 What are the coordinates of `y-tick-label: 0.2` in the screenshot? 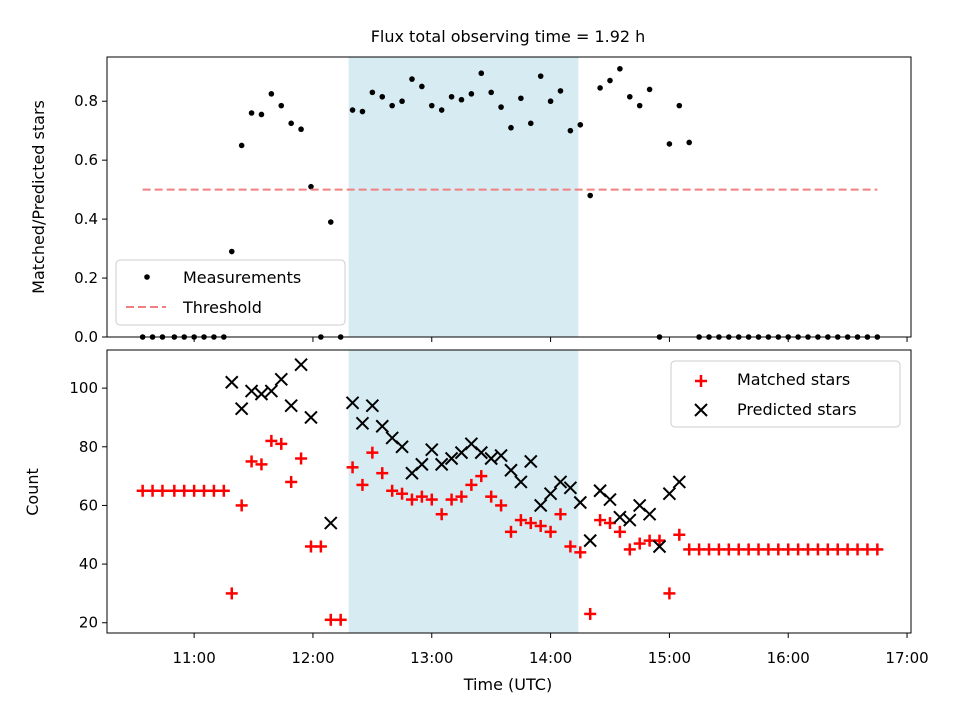 It's located at (86, 278).